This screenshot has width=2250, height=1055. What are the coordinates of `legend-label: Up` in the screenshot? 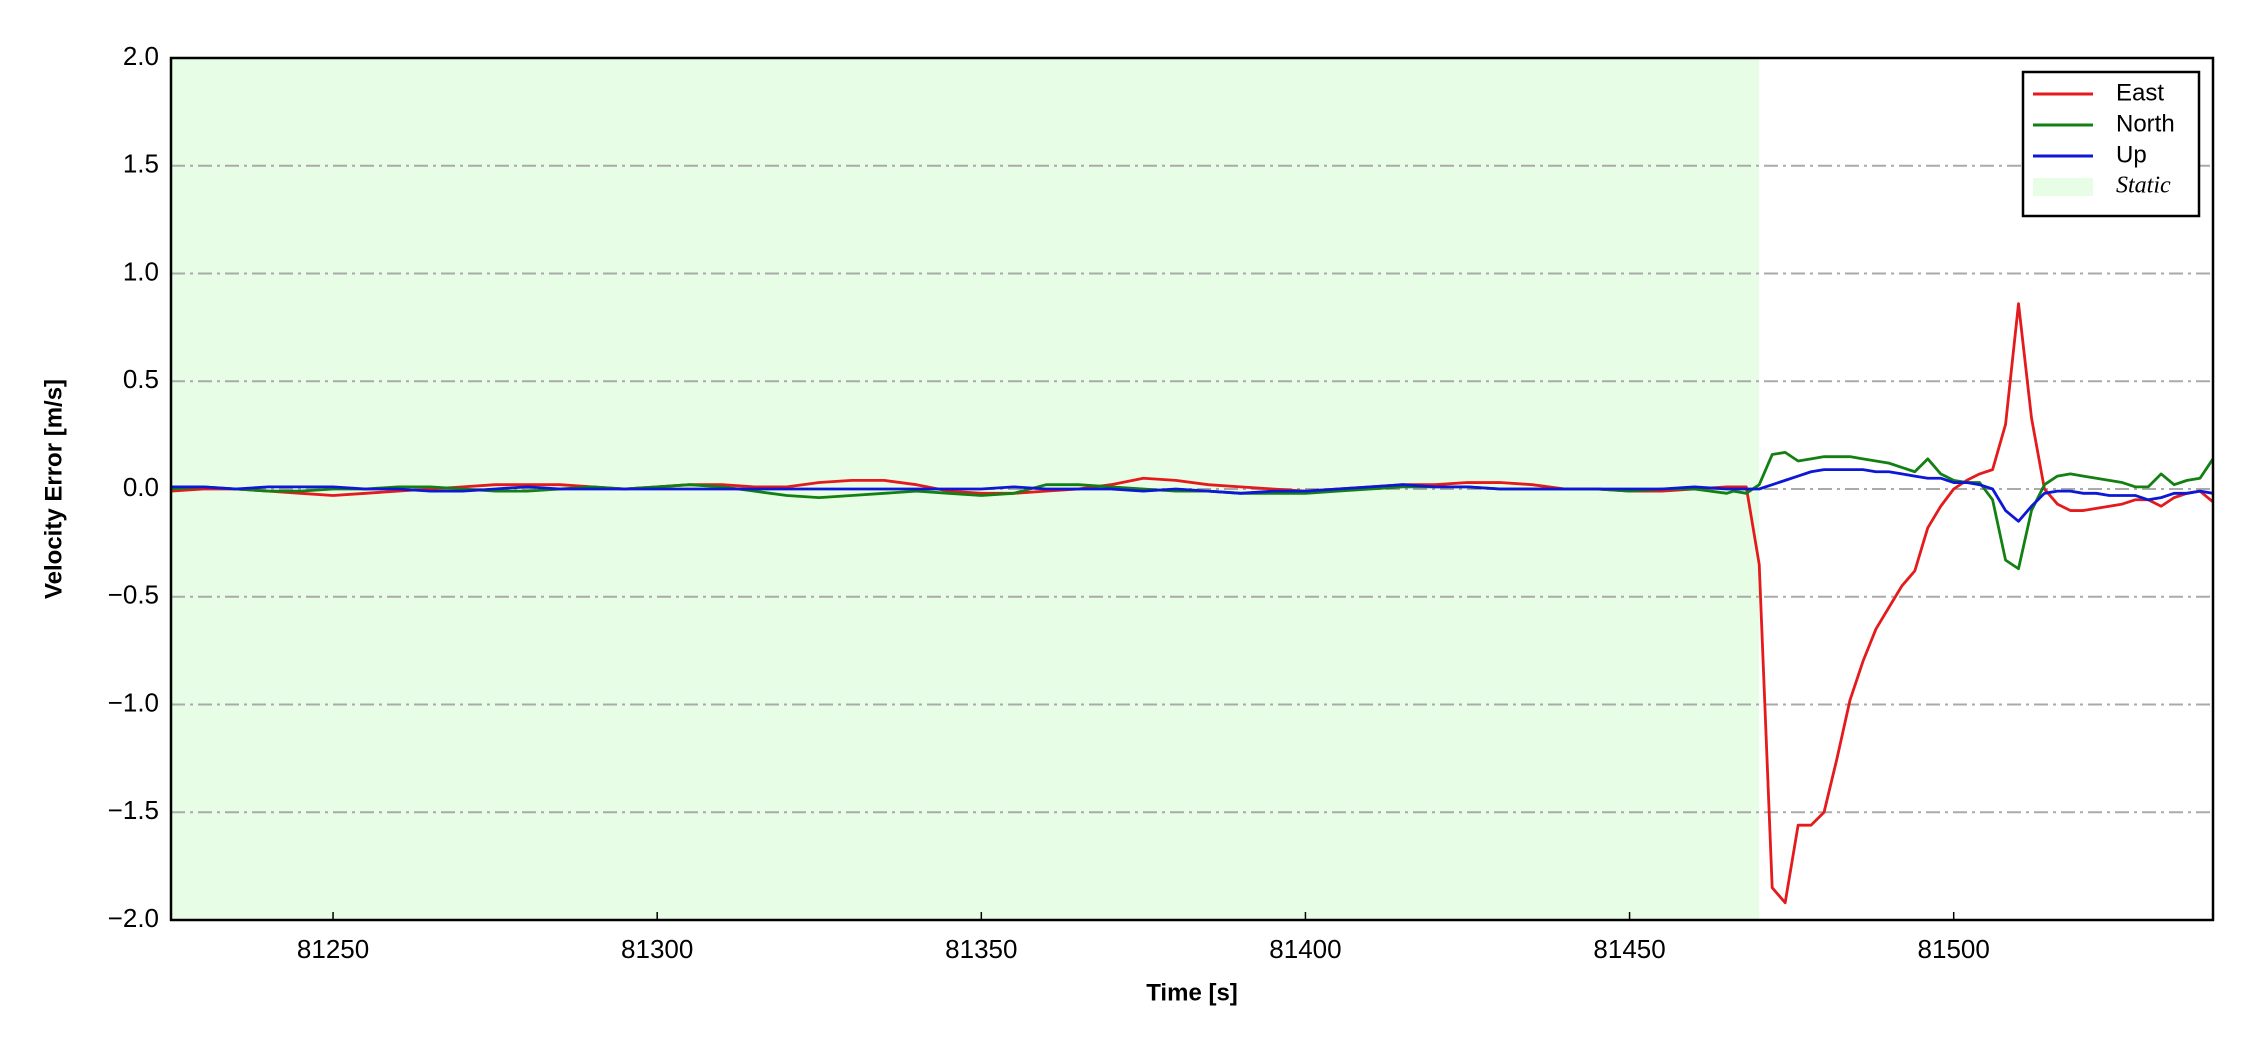 It's located at (2131, 154).